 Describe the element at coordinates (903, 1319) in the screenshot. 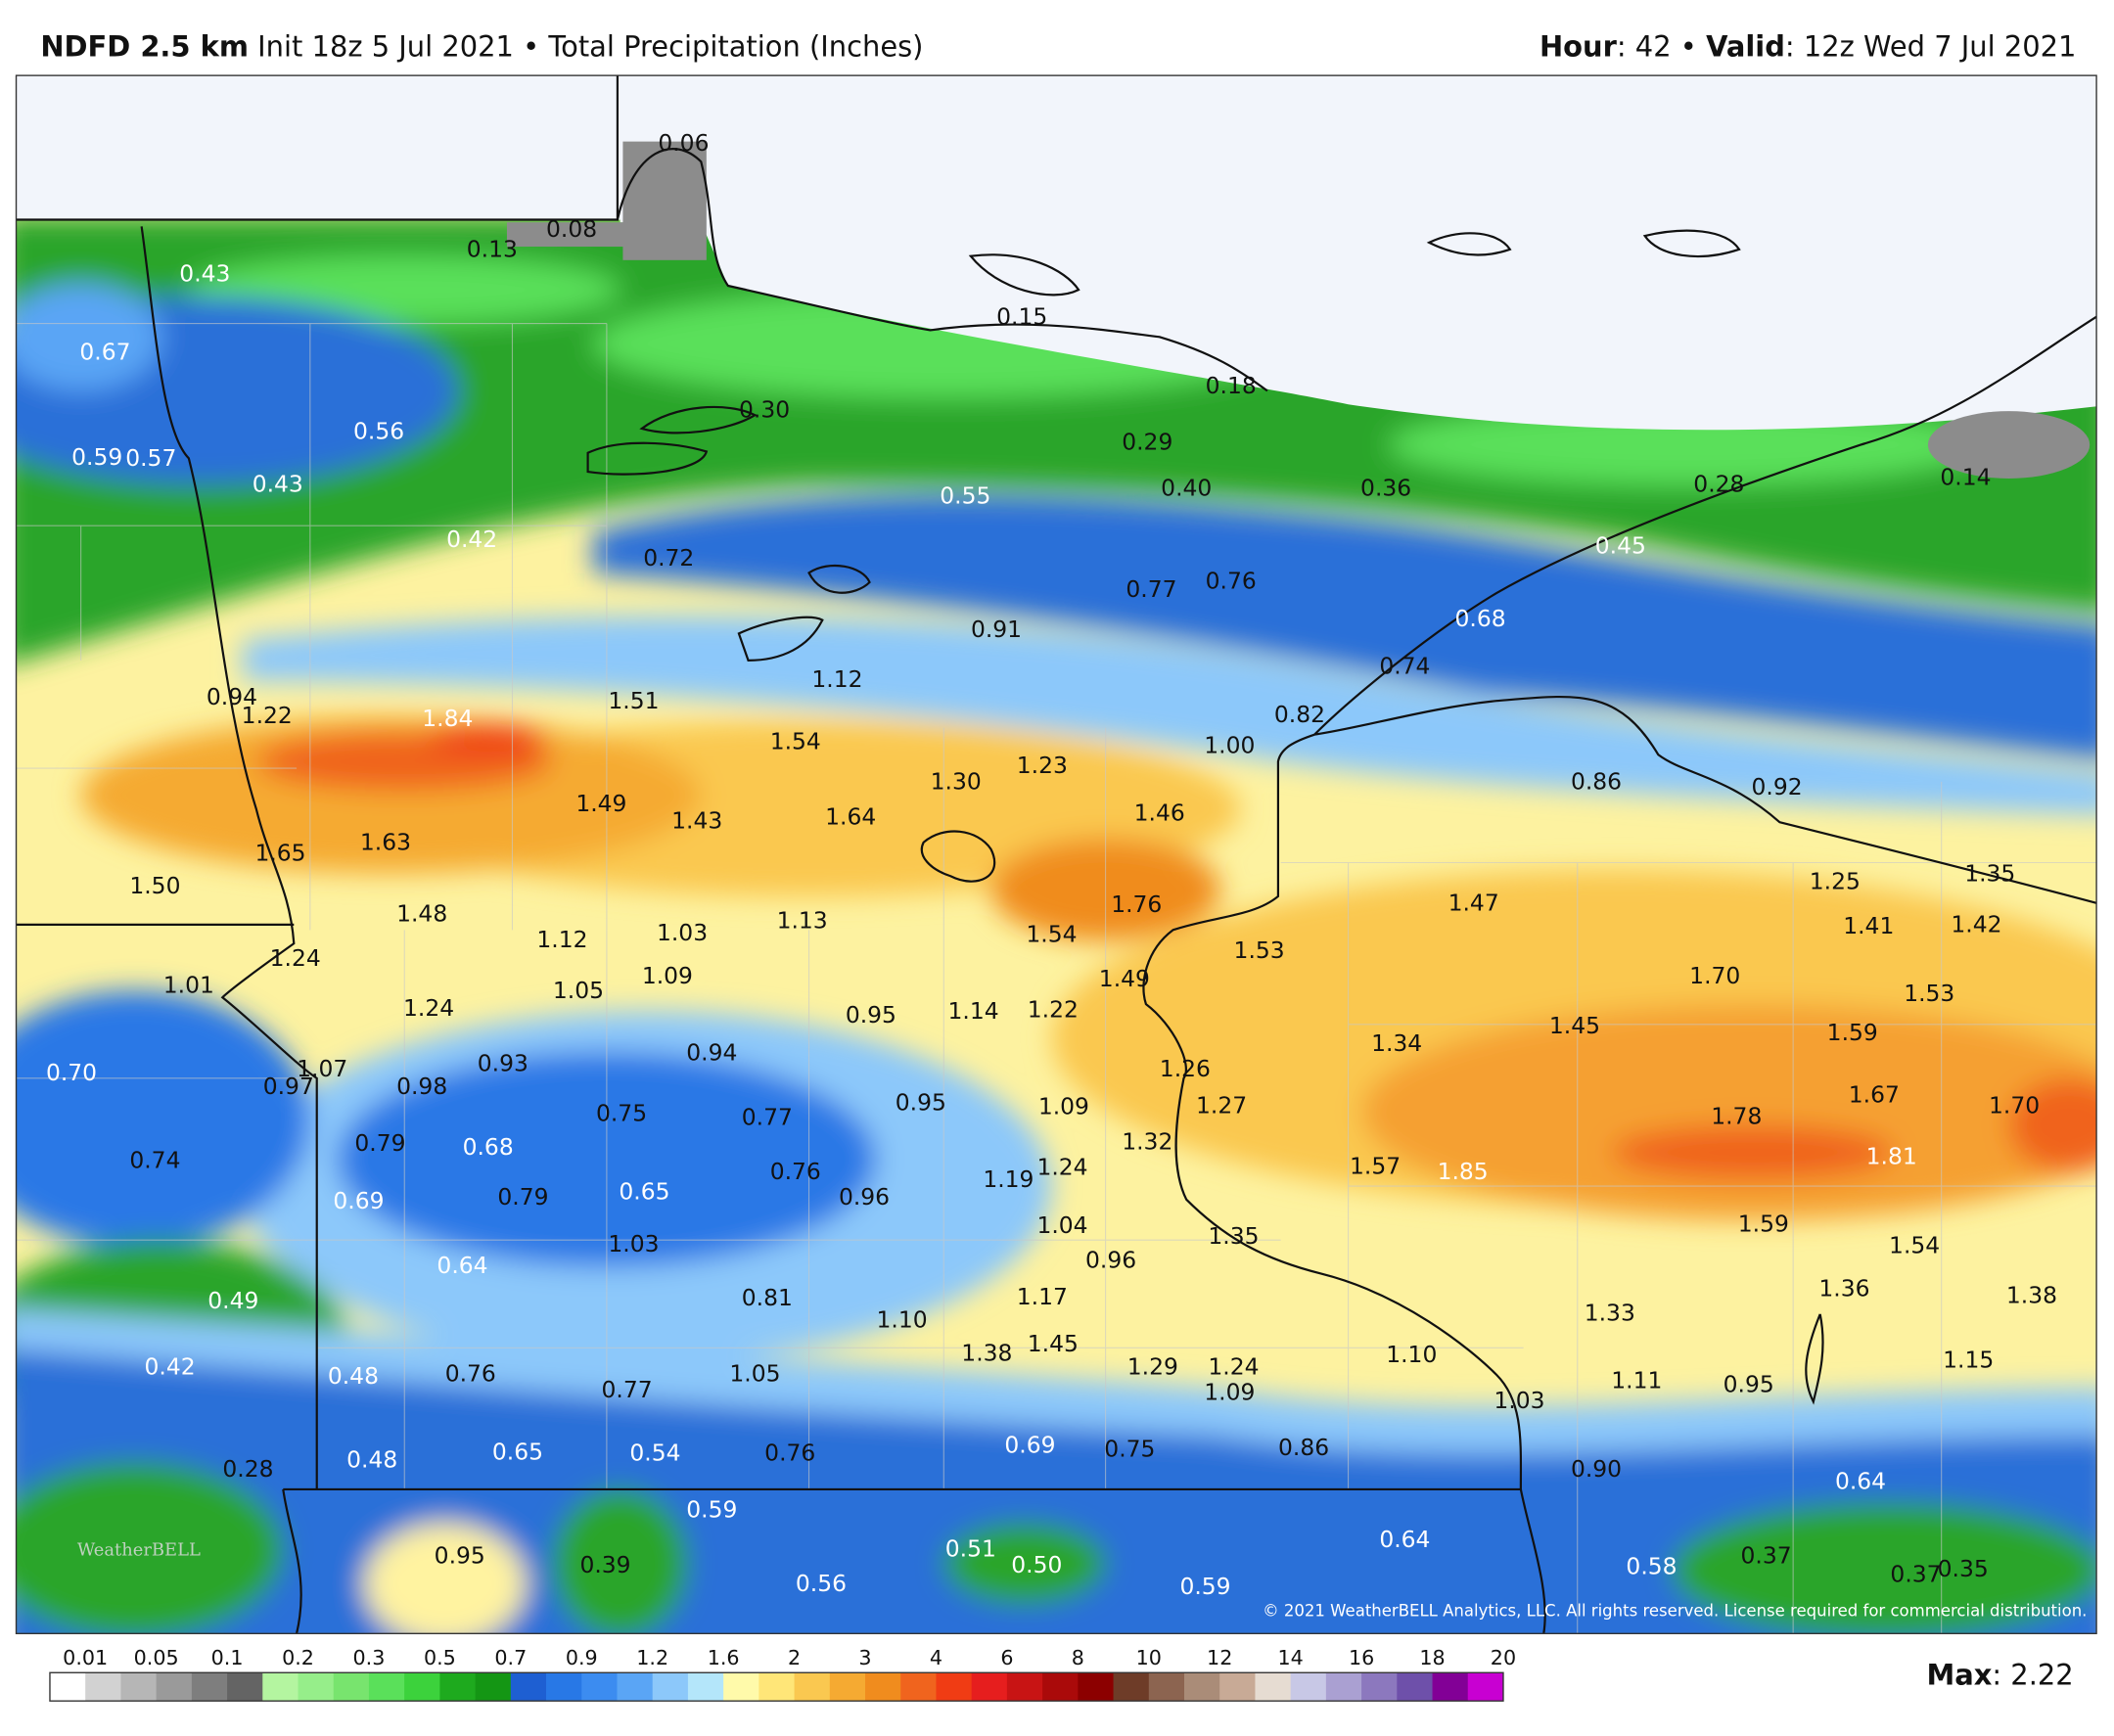

I see `precip-label: 1.10` at that location.